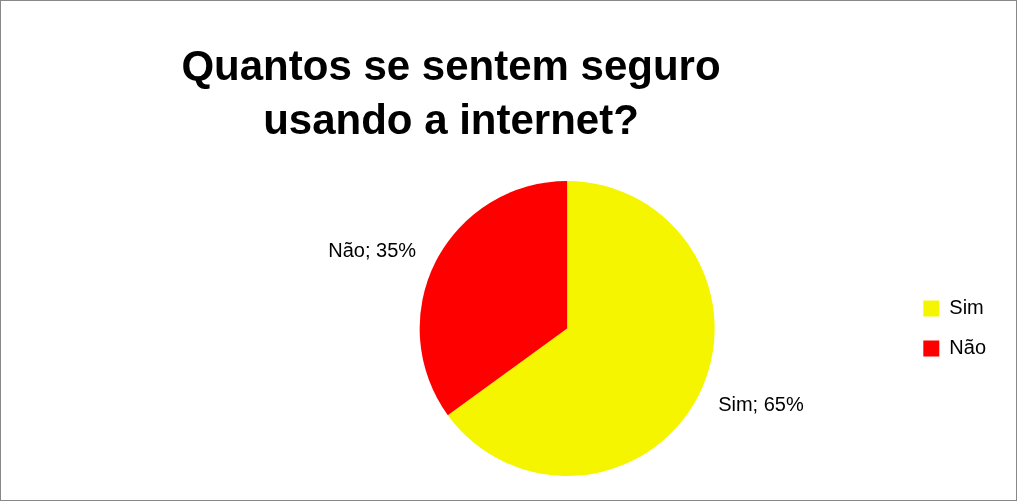 The width and height of the screenshot is (1017, 501). I want to click on legend-label: Sim, so click(966, 307).